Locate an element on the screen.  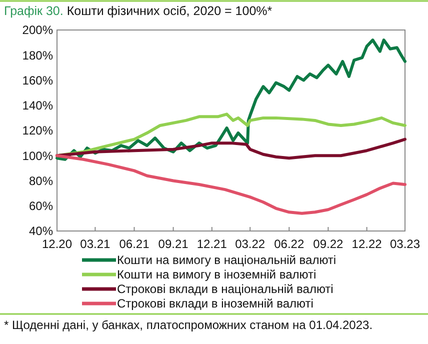
y-tick-label: 160% is located at coordinates (38, 80).